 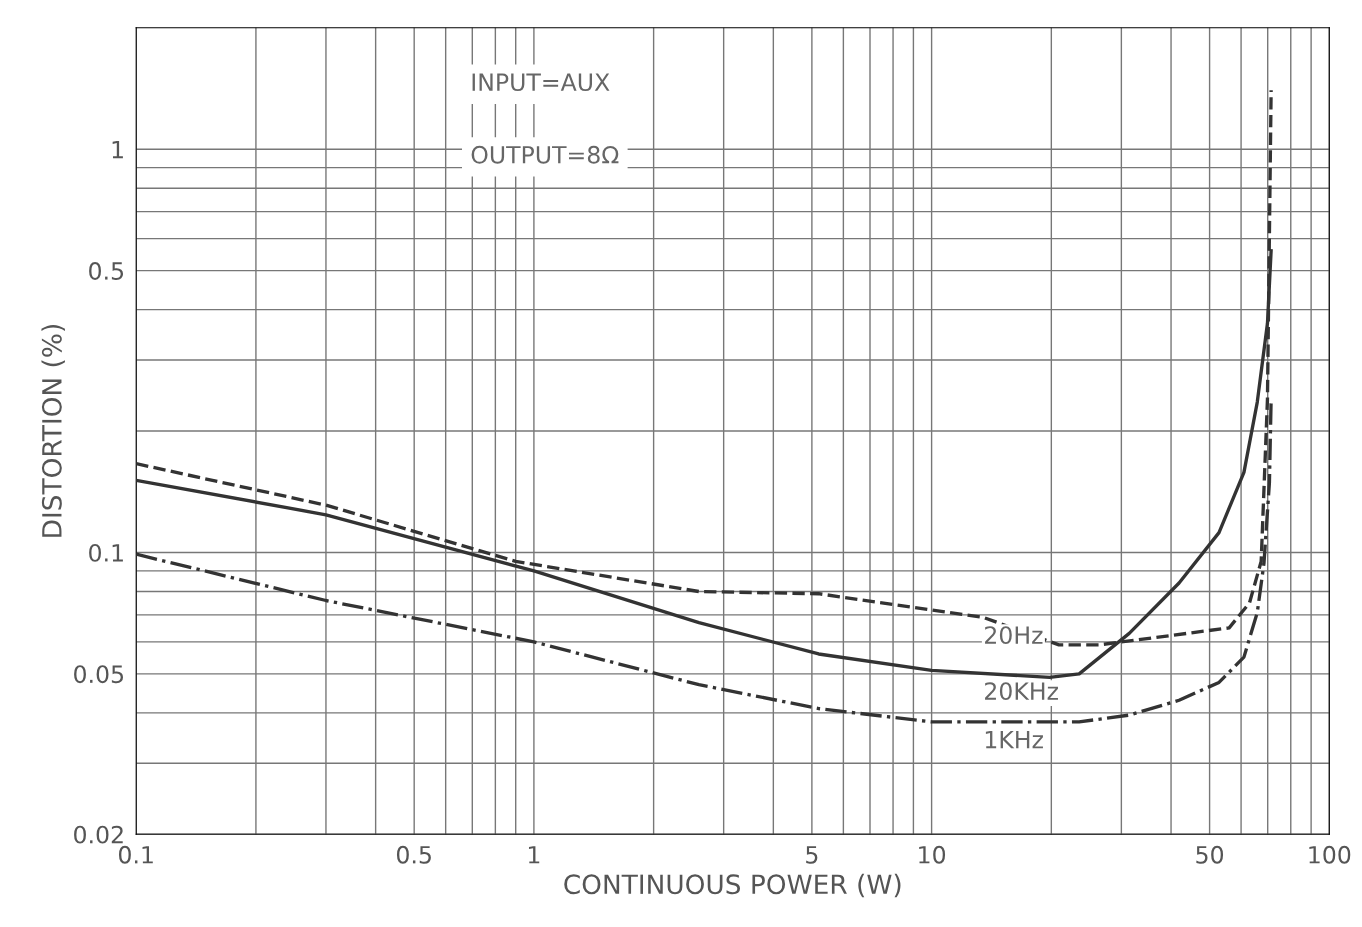 I want to click on y-tick-label: 0.1, so click(x=106, y=552).